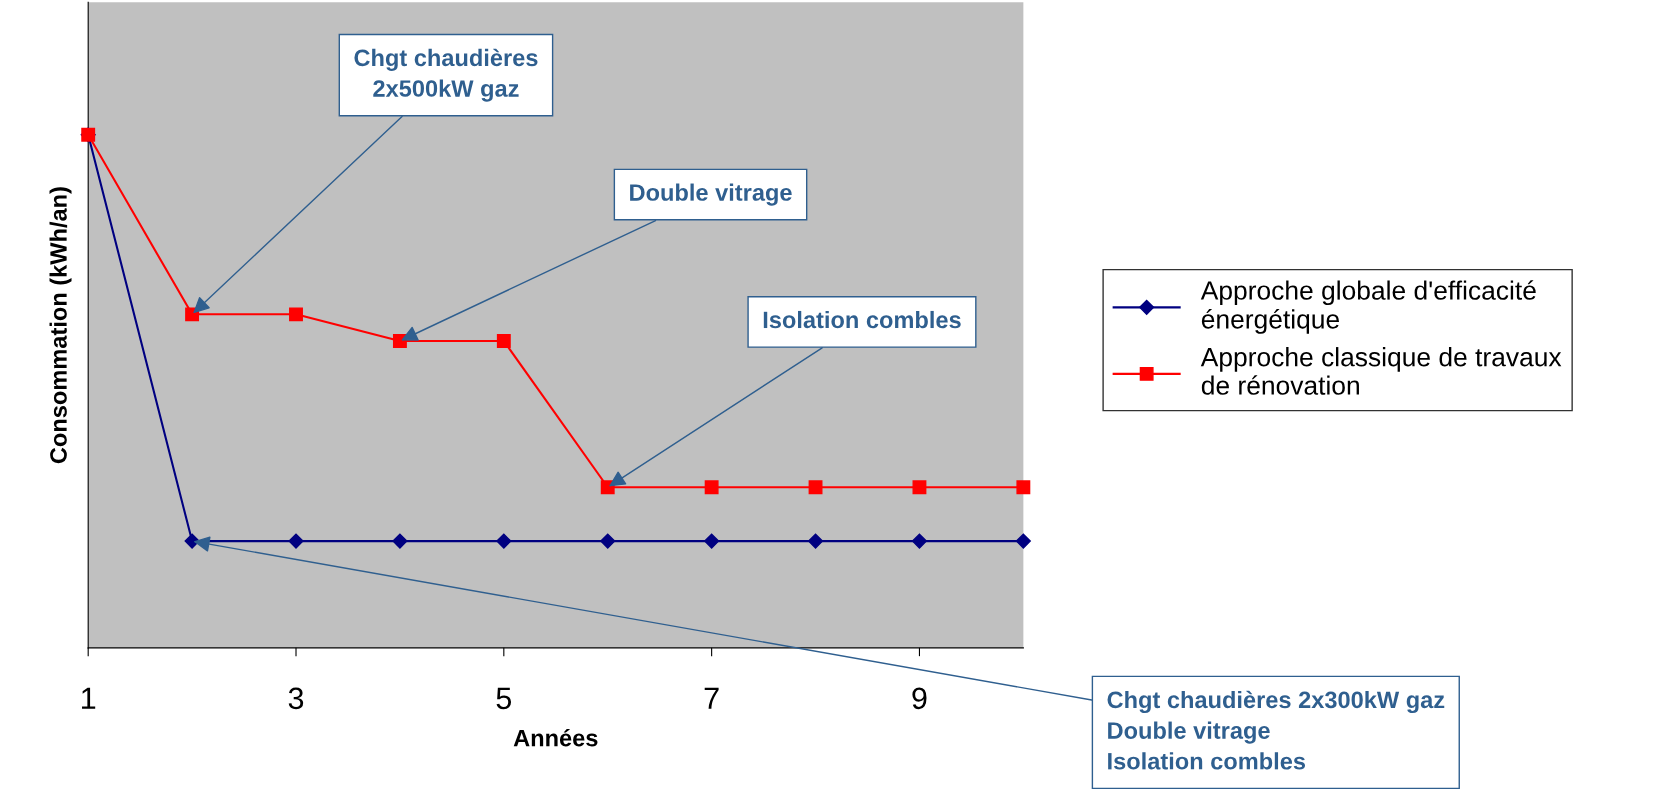 Image resolution: width=1664 pixels, height=791 pixels. Describe the element at coordinates (296, 698) in the screenshot. I see `x-tick-label: 3` at that location.